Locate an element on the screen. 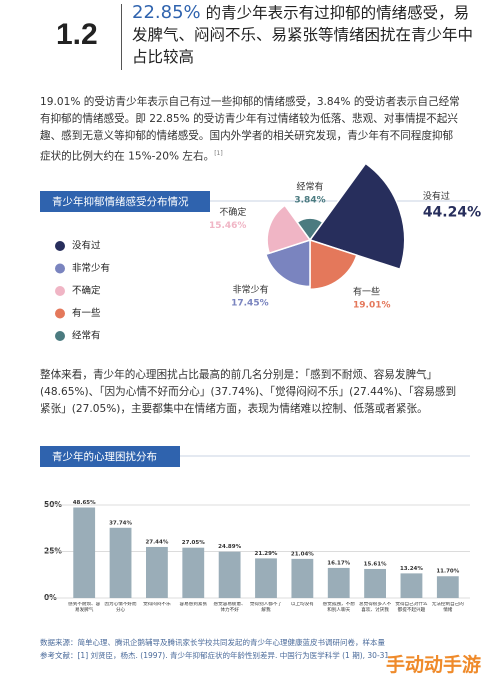  bar-value-label: 21.29% is located at coordinates (266, 554).